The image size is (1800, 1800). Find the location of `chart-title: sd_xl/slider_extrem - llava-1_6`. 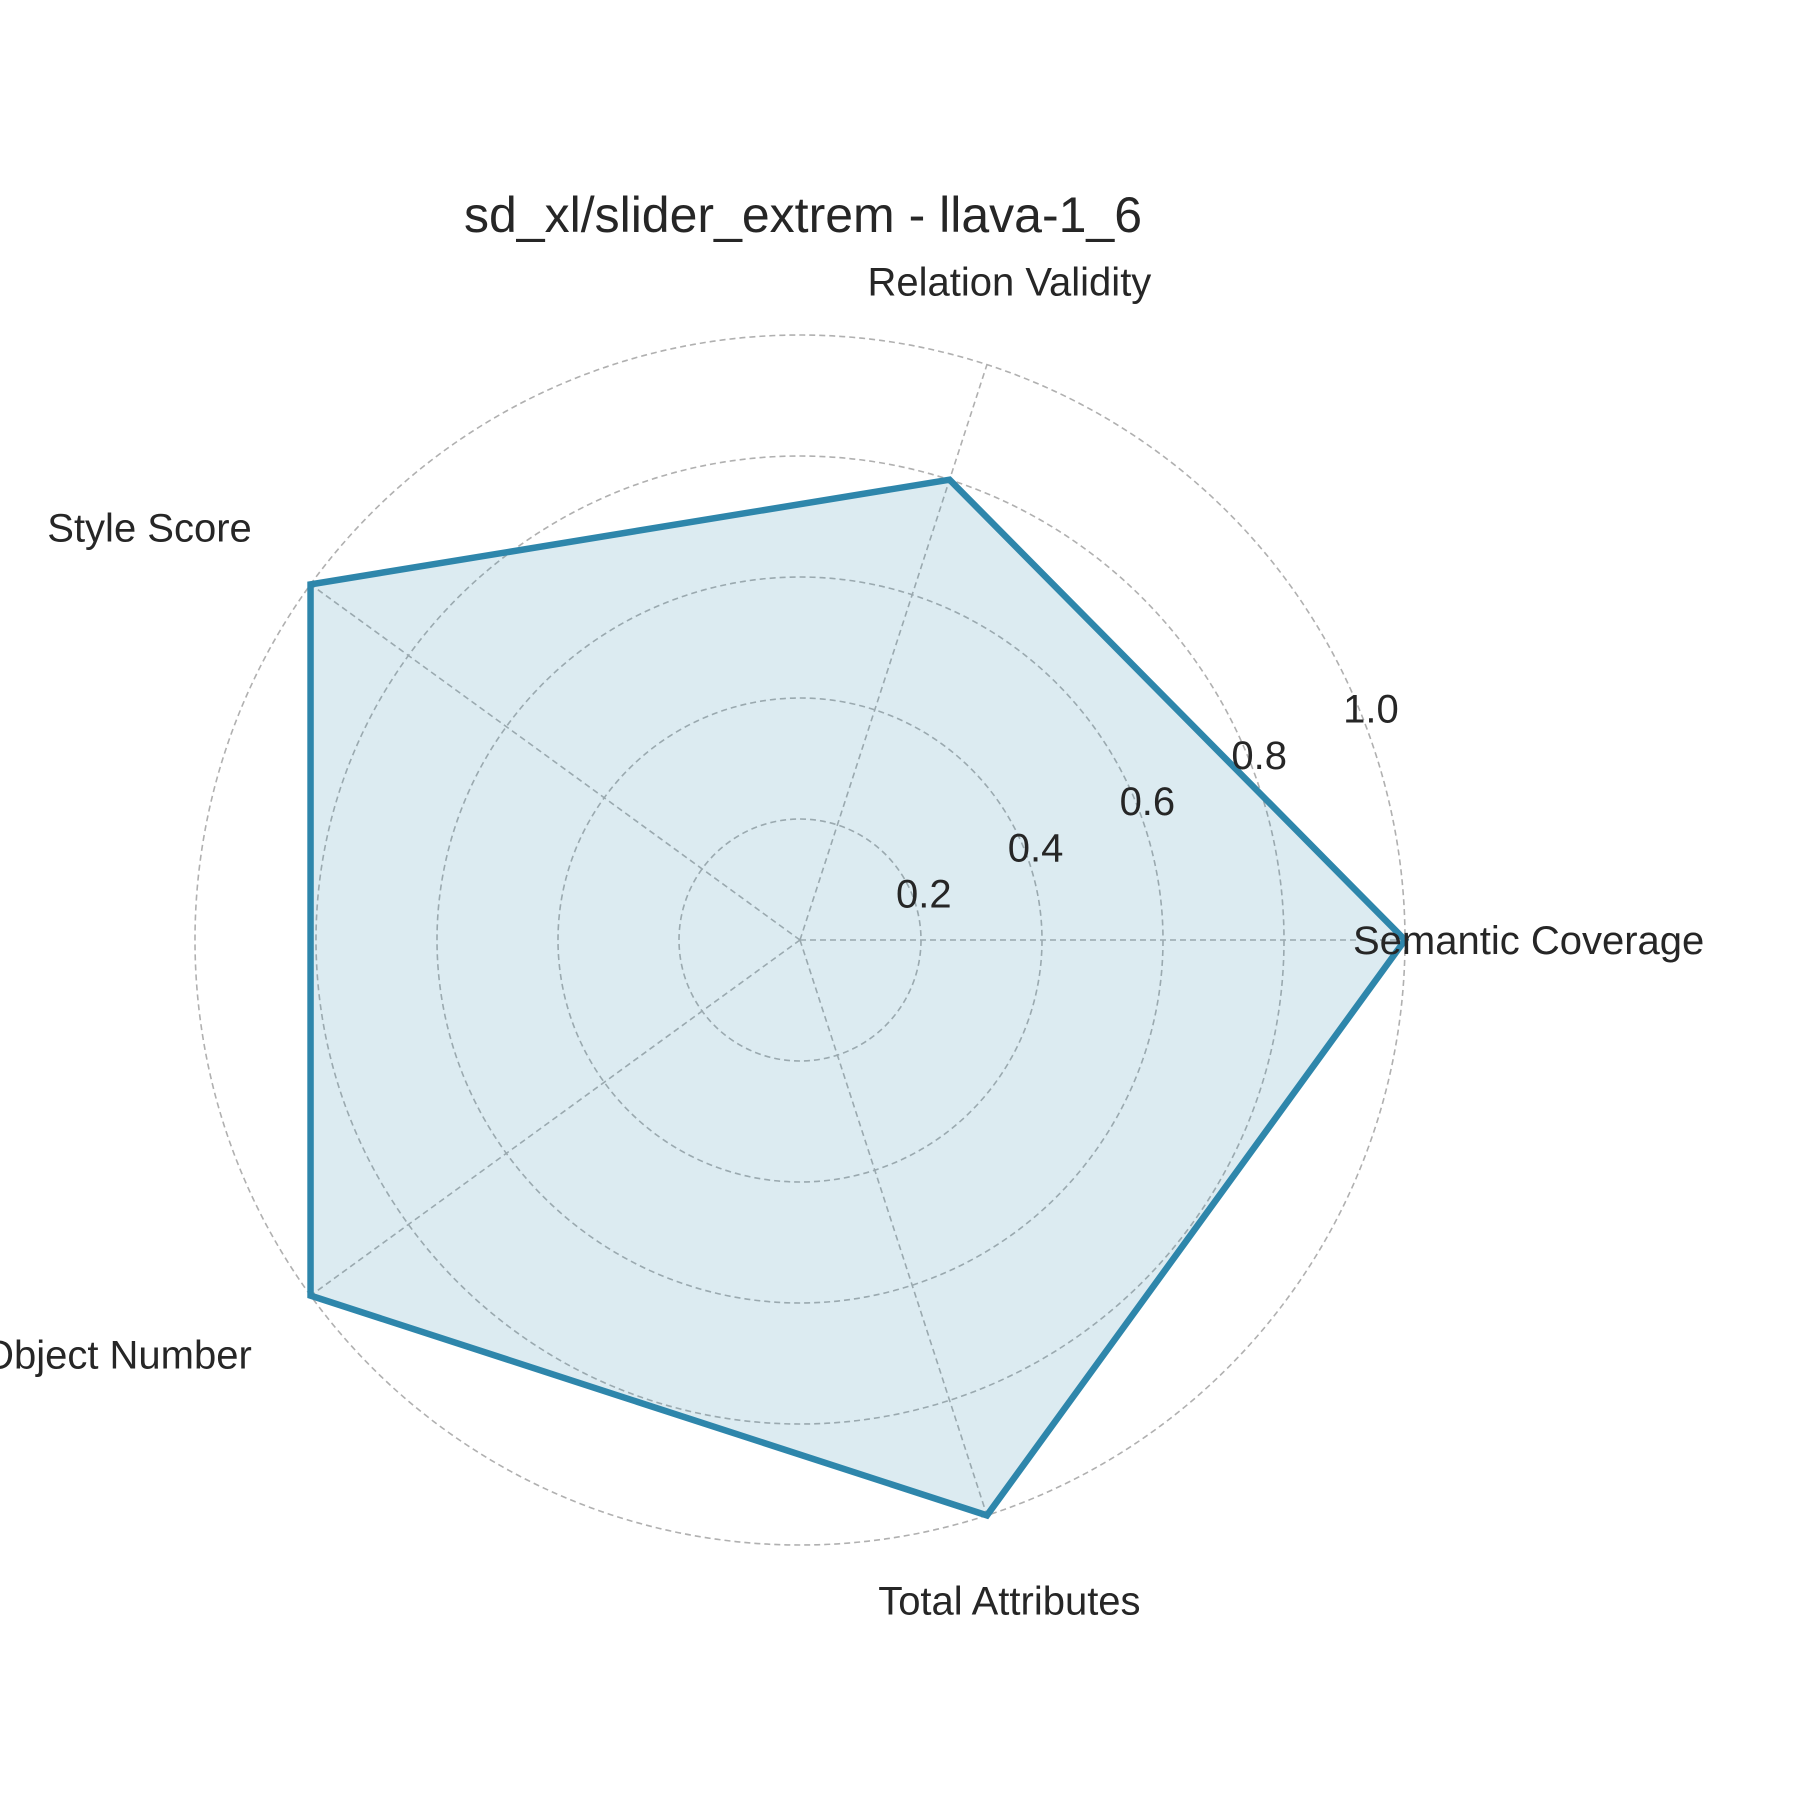

chart-title: sd_xl/slider_extrem - llava-1_6 is located at coordinates (803, 215).